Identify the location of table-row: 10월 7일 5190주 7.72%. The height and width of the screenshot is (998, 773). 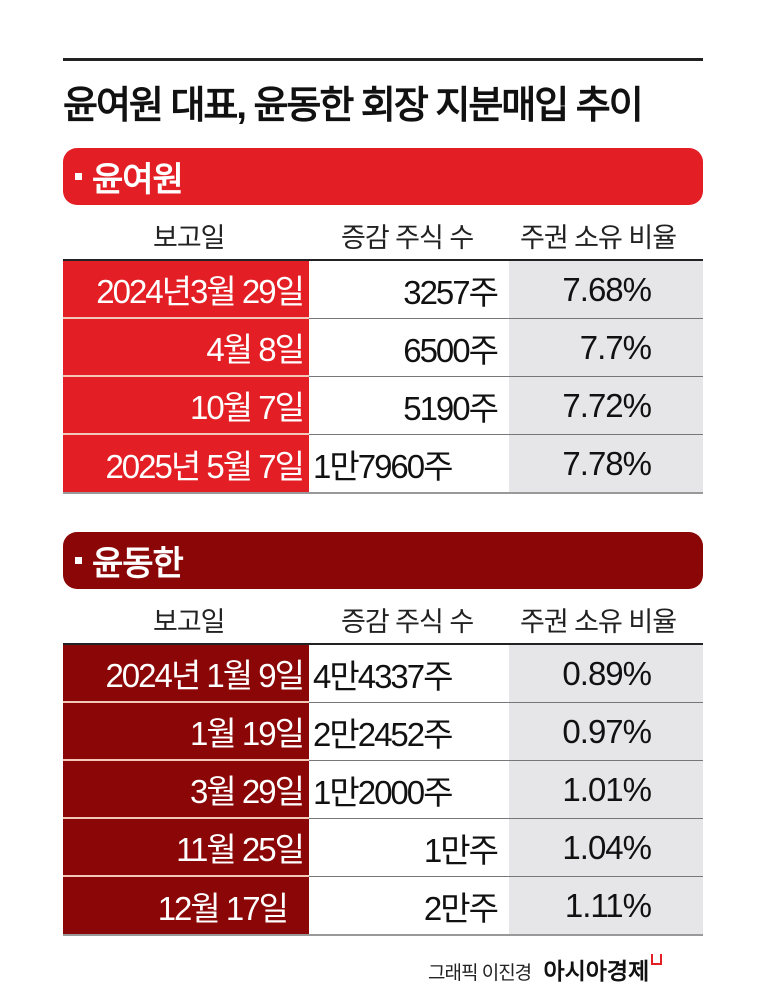
(383, 406).